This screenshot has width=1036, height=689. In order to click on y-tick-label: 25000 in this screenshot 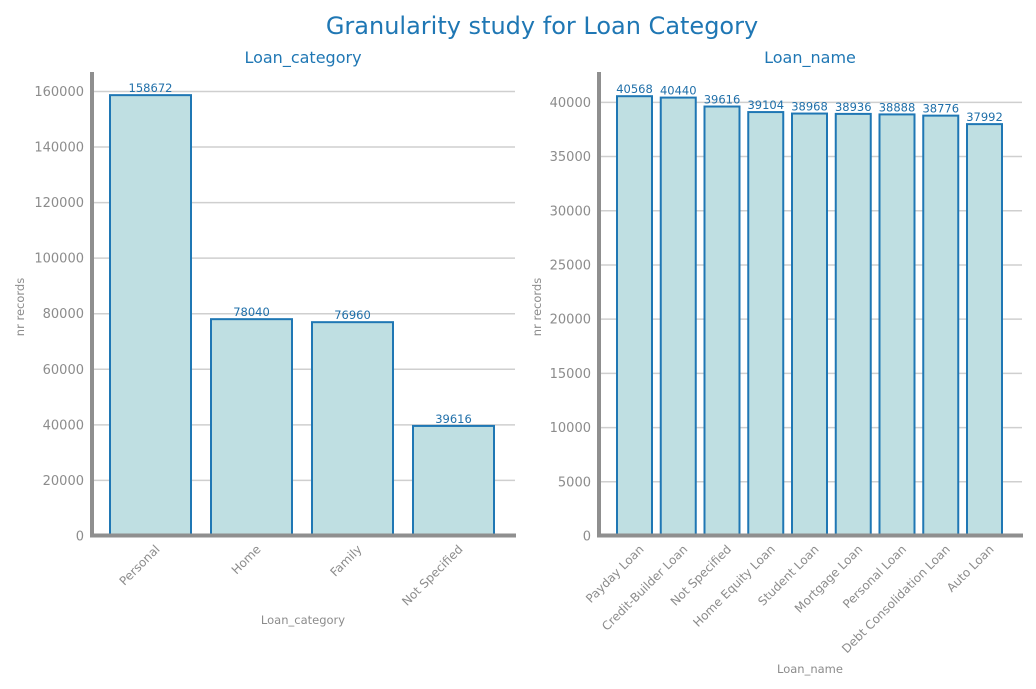, I will do `click(570, 265)`.